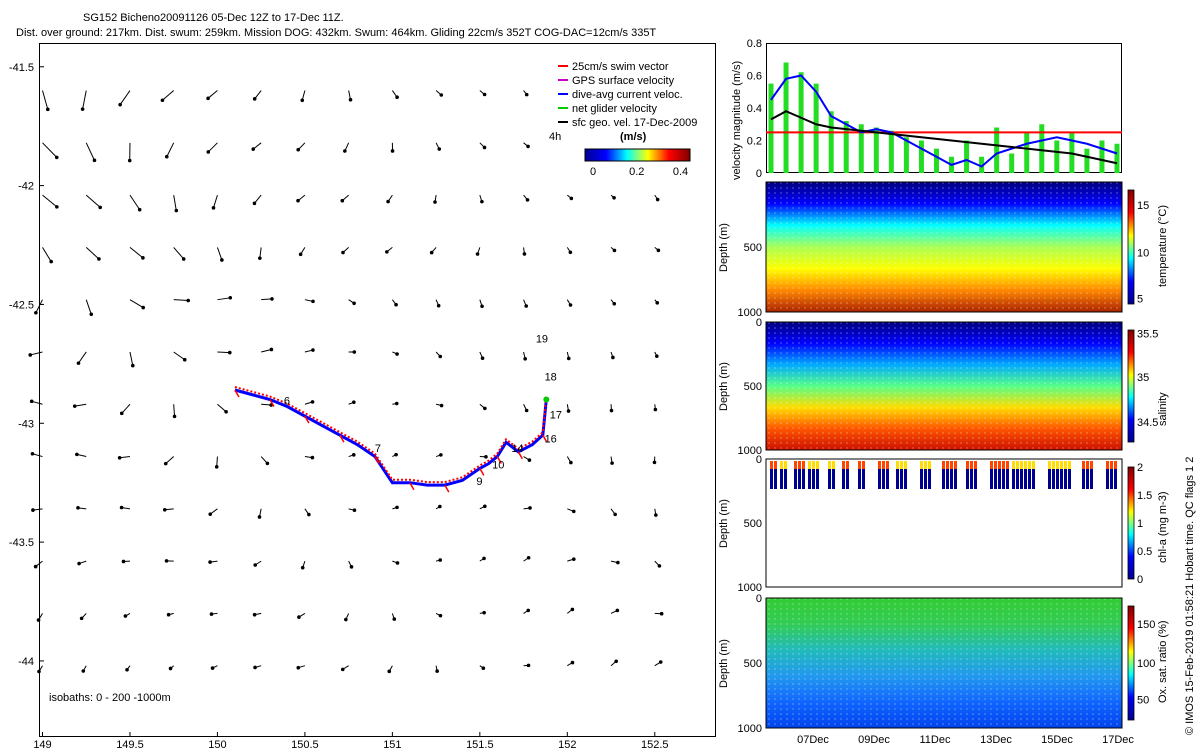  I want to click on section-colorbar, so click(1131, 247).